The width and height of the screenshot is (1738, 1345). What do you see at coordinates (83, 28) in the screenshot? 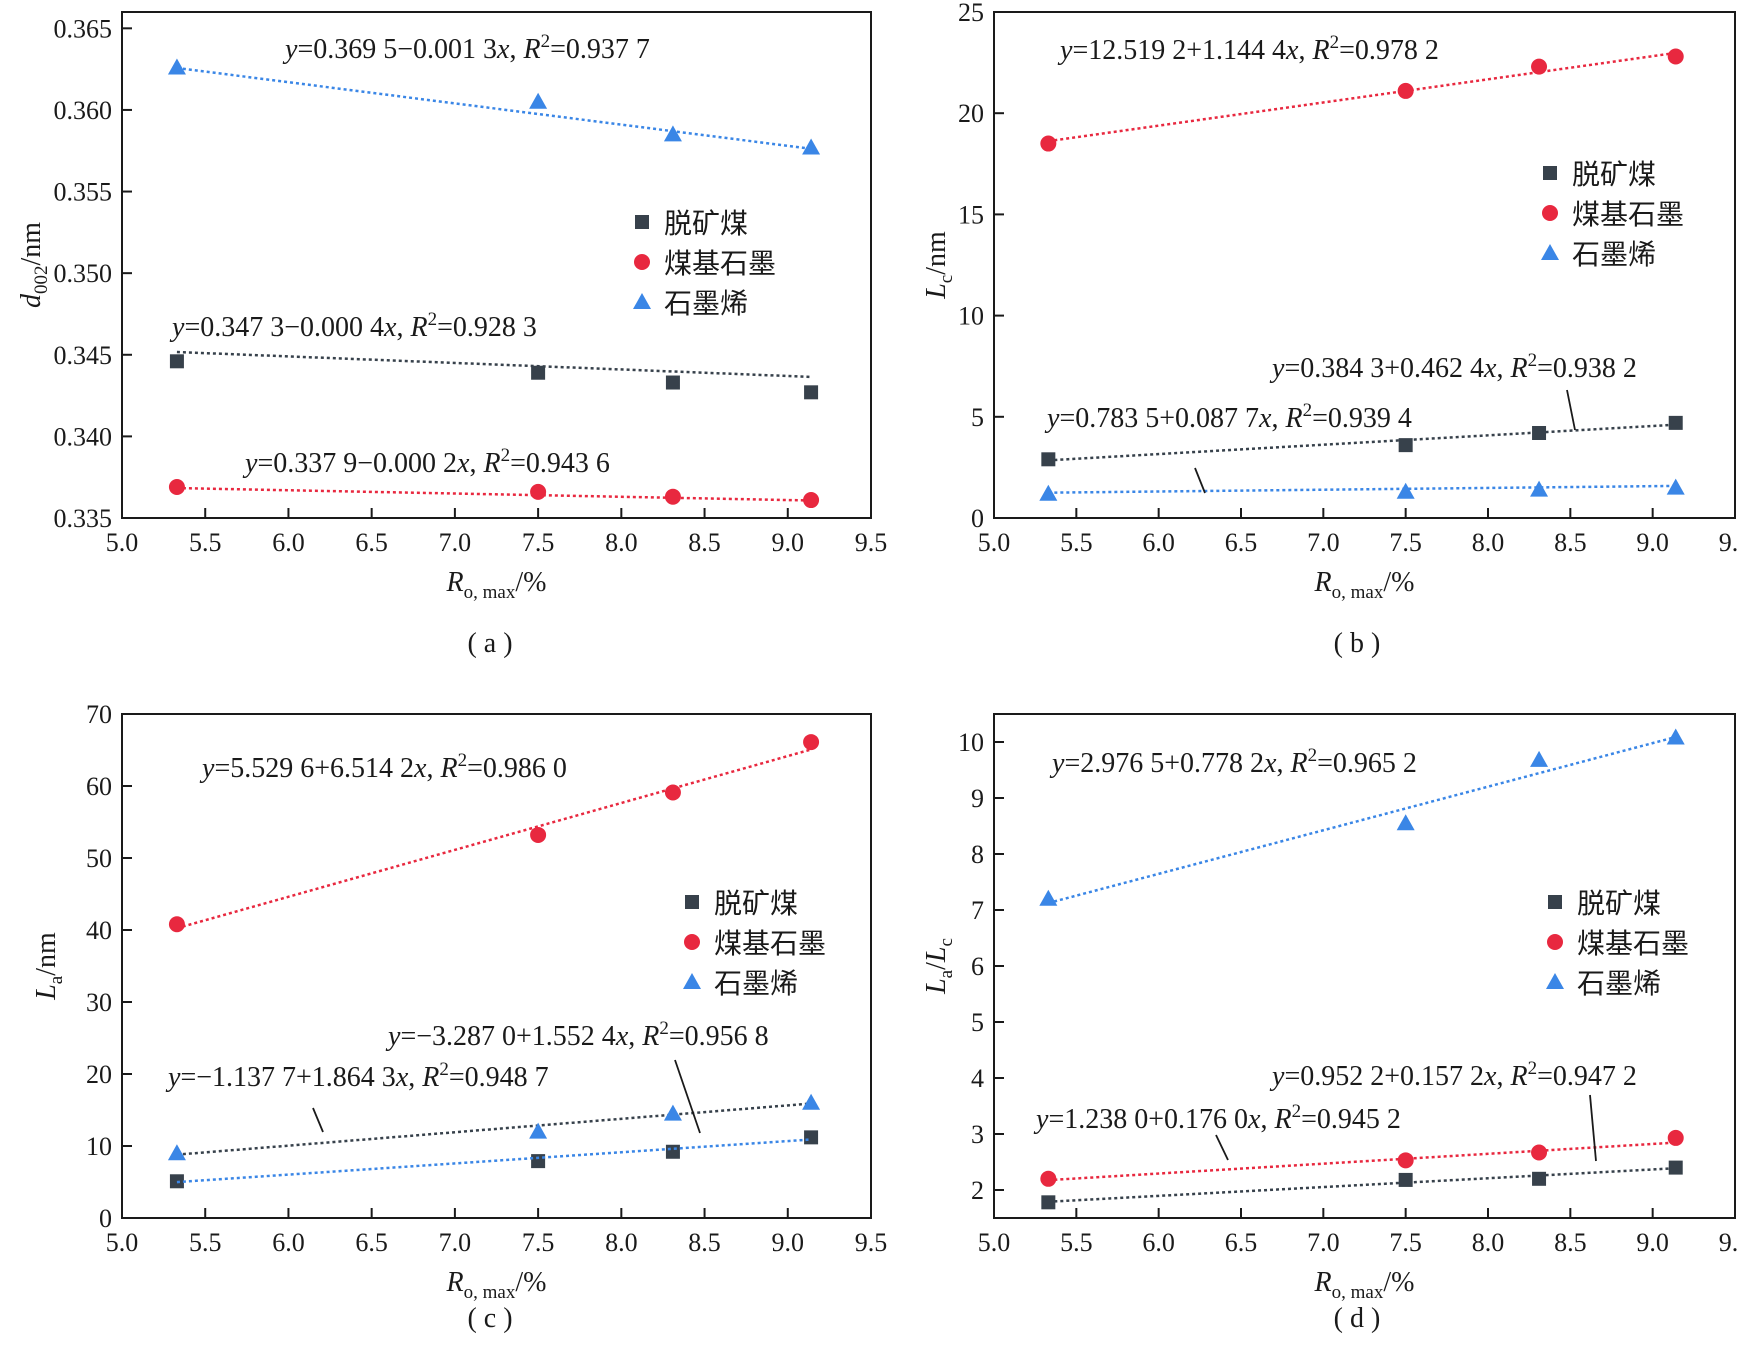
I see `y-tick-label: 0.365` at bounding box center [83, 28].